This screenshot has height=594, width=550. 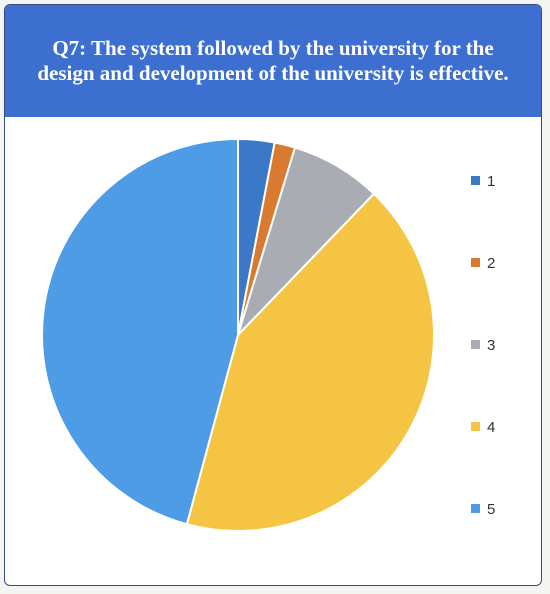 I want to click on legend-label-3: 3, so click(x=491, y=345).